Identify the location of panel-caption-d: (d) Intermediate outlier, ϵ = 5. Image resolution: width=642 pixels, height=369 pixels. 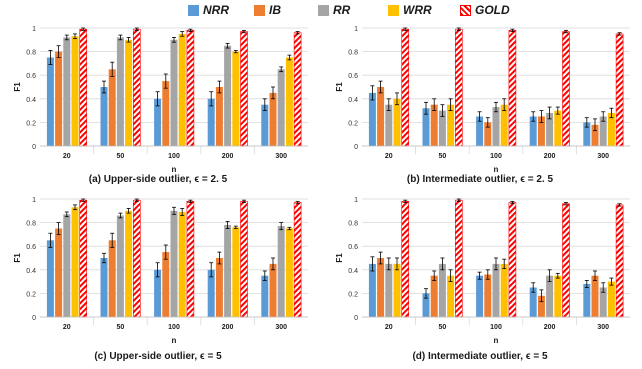
(480, 356).